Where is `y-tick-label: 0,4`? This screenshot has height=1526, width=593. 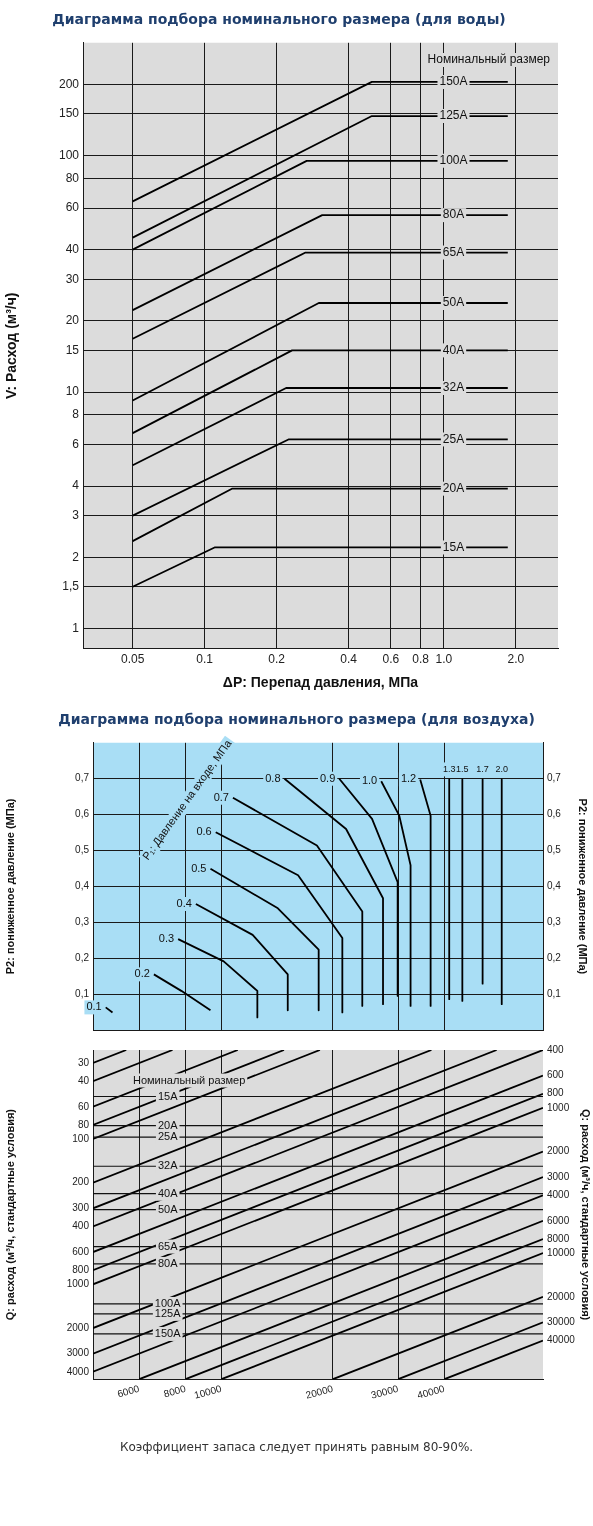 y-tick-label: 0,4 is located at coordinates (82, 886).